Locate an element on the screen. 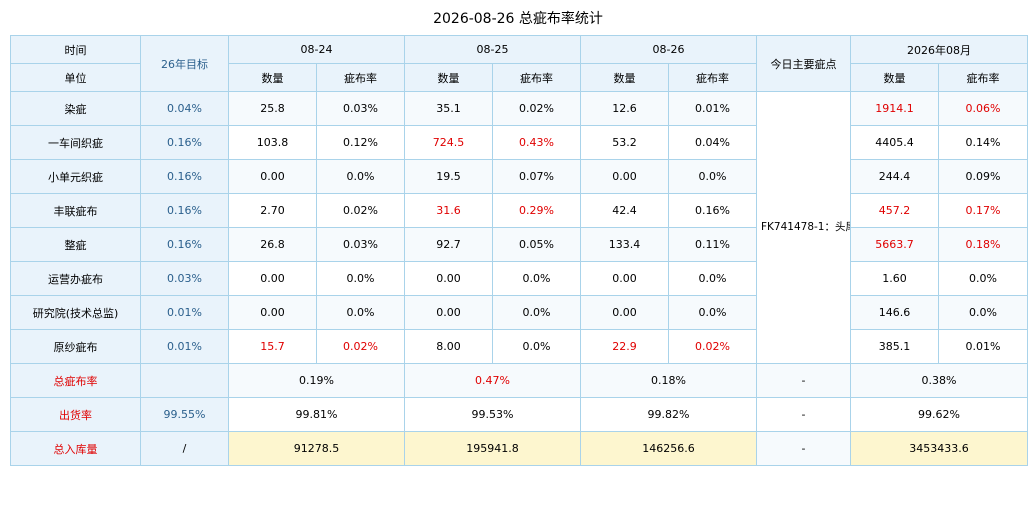 This screenshot has height=522, width=1036. month-header: 2026年08月 is located at coordinates (939, 49).